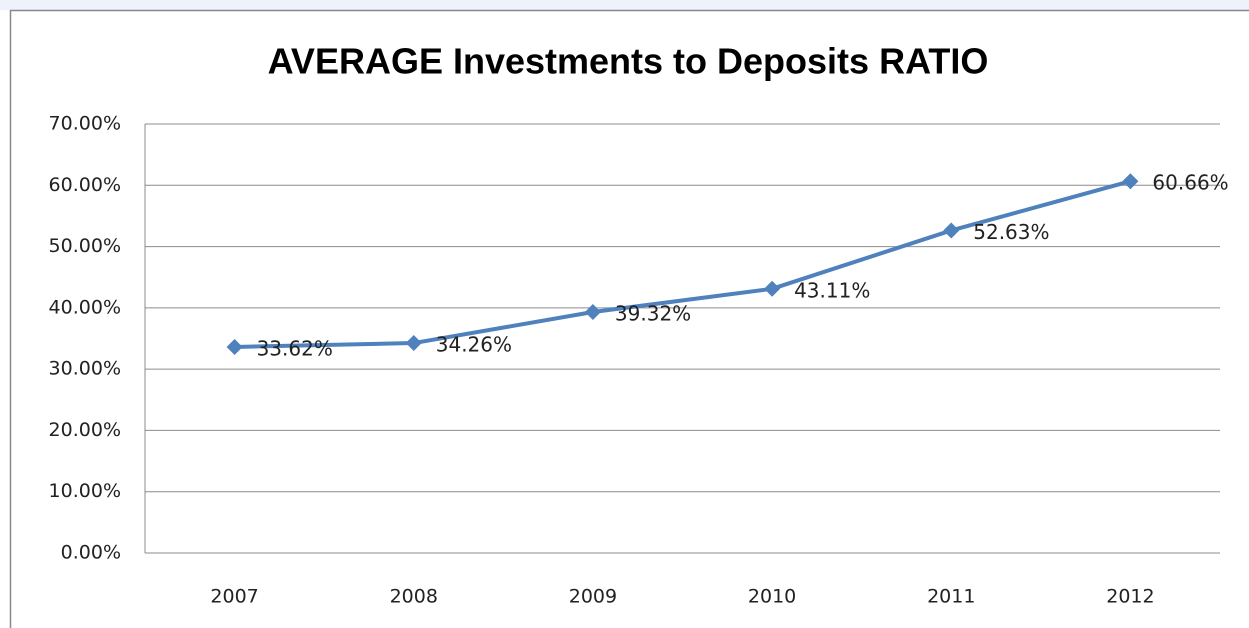 This screenshot has width=1249, height=628. I want to click on x-tick-label: 2012, so click(1130, 597).